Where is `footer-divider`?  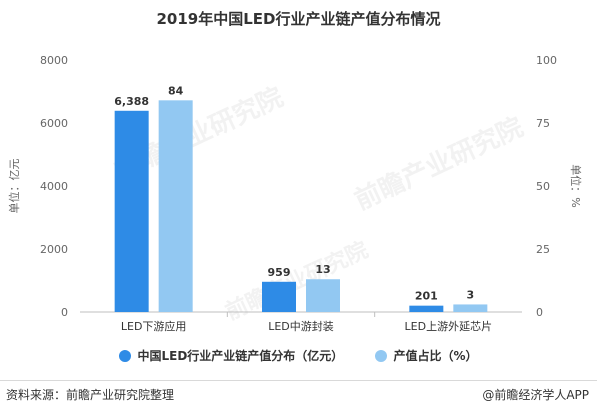
footer-divider is located at coordinates (298, 380).